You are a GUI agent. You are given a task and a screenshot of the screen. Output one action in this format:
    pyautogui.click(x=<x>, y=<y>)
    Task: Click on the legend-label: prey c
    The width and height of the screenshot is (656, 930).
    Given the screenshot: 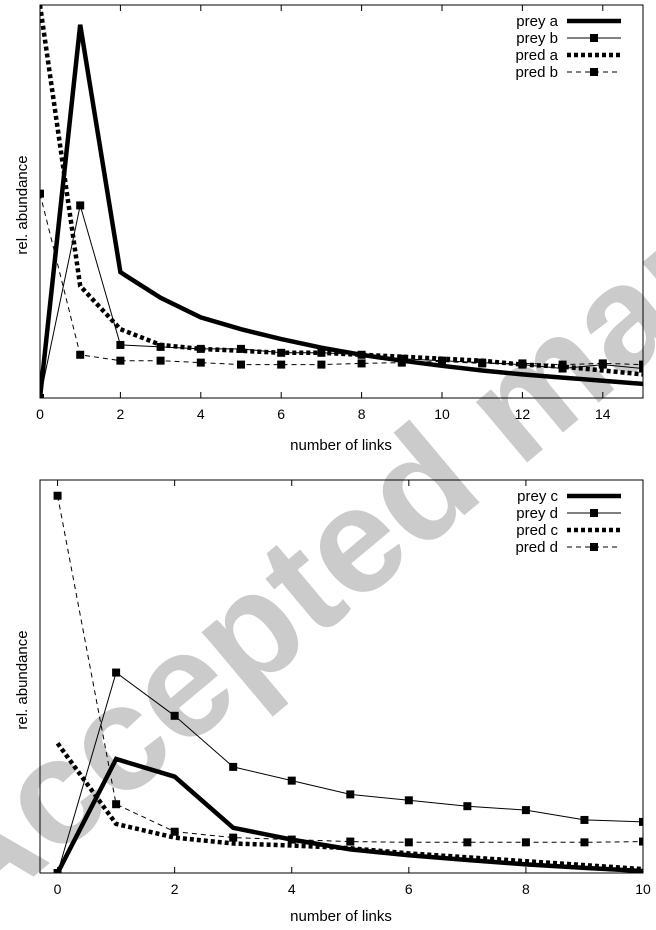 What is the action you would take?
    pyautogui.click(x=537, y=496)
    